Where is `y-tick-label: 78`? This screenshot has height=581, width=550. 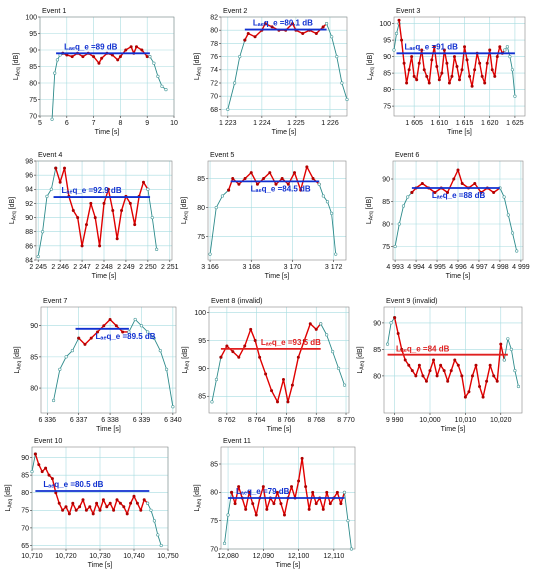 y-tick-label: 78 is located at coordinates (214, 44).